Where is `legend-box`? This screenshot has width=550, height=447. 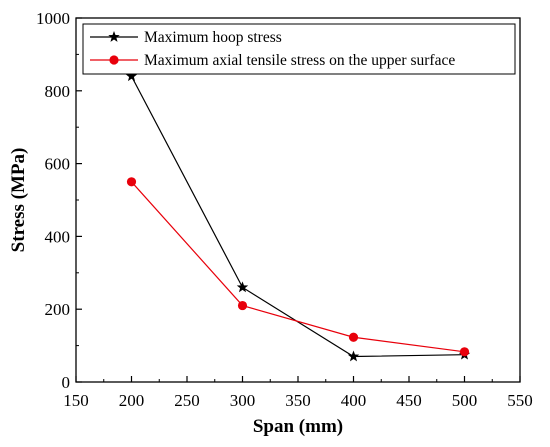 legend-box is located at coordinates (299, 49).